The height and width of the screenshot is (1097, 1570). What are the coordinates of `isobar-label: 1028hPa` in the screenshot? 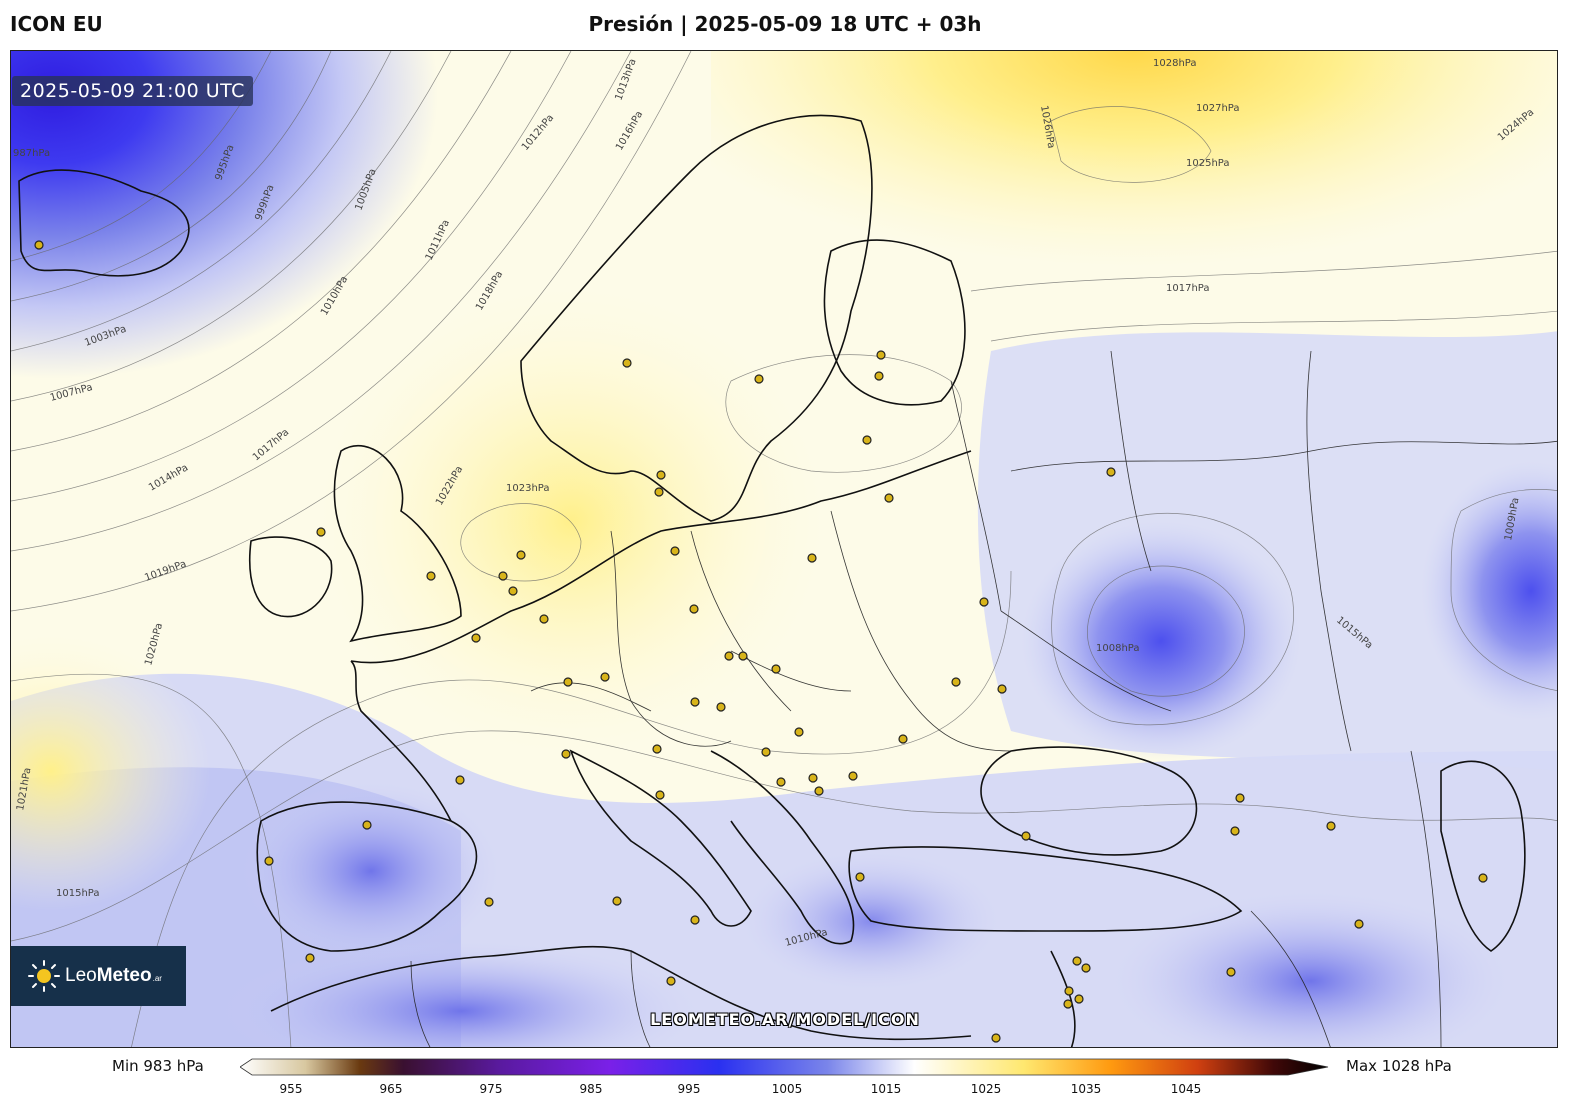 It's located at (1175, 63).